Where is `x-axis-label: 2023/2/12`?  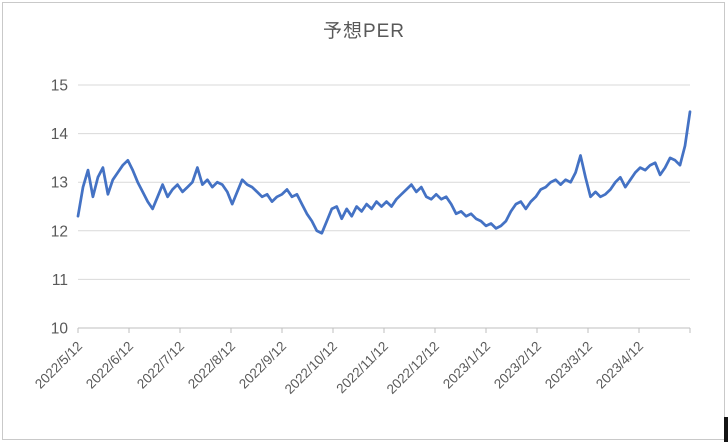 x-axis-label: 2023/2/12 is located at coordinates (517, 365).